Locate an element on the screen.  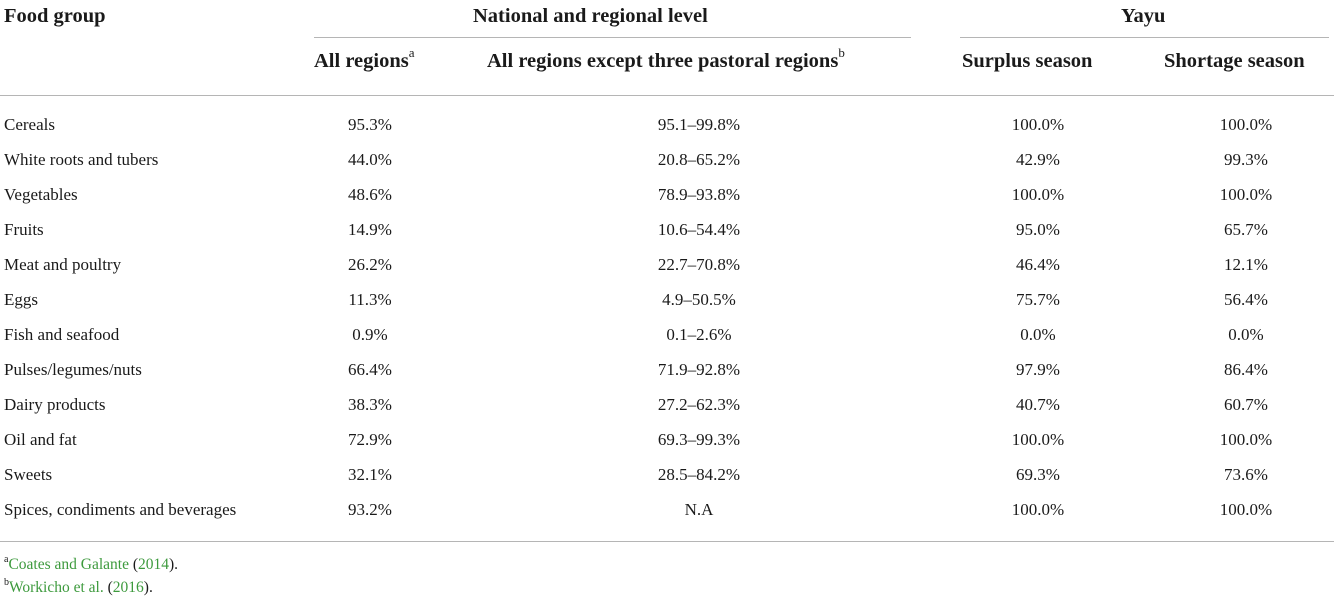
cell-surplus: 42.9% is located at coordinates (1038, 159).